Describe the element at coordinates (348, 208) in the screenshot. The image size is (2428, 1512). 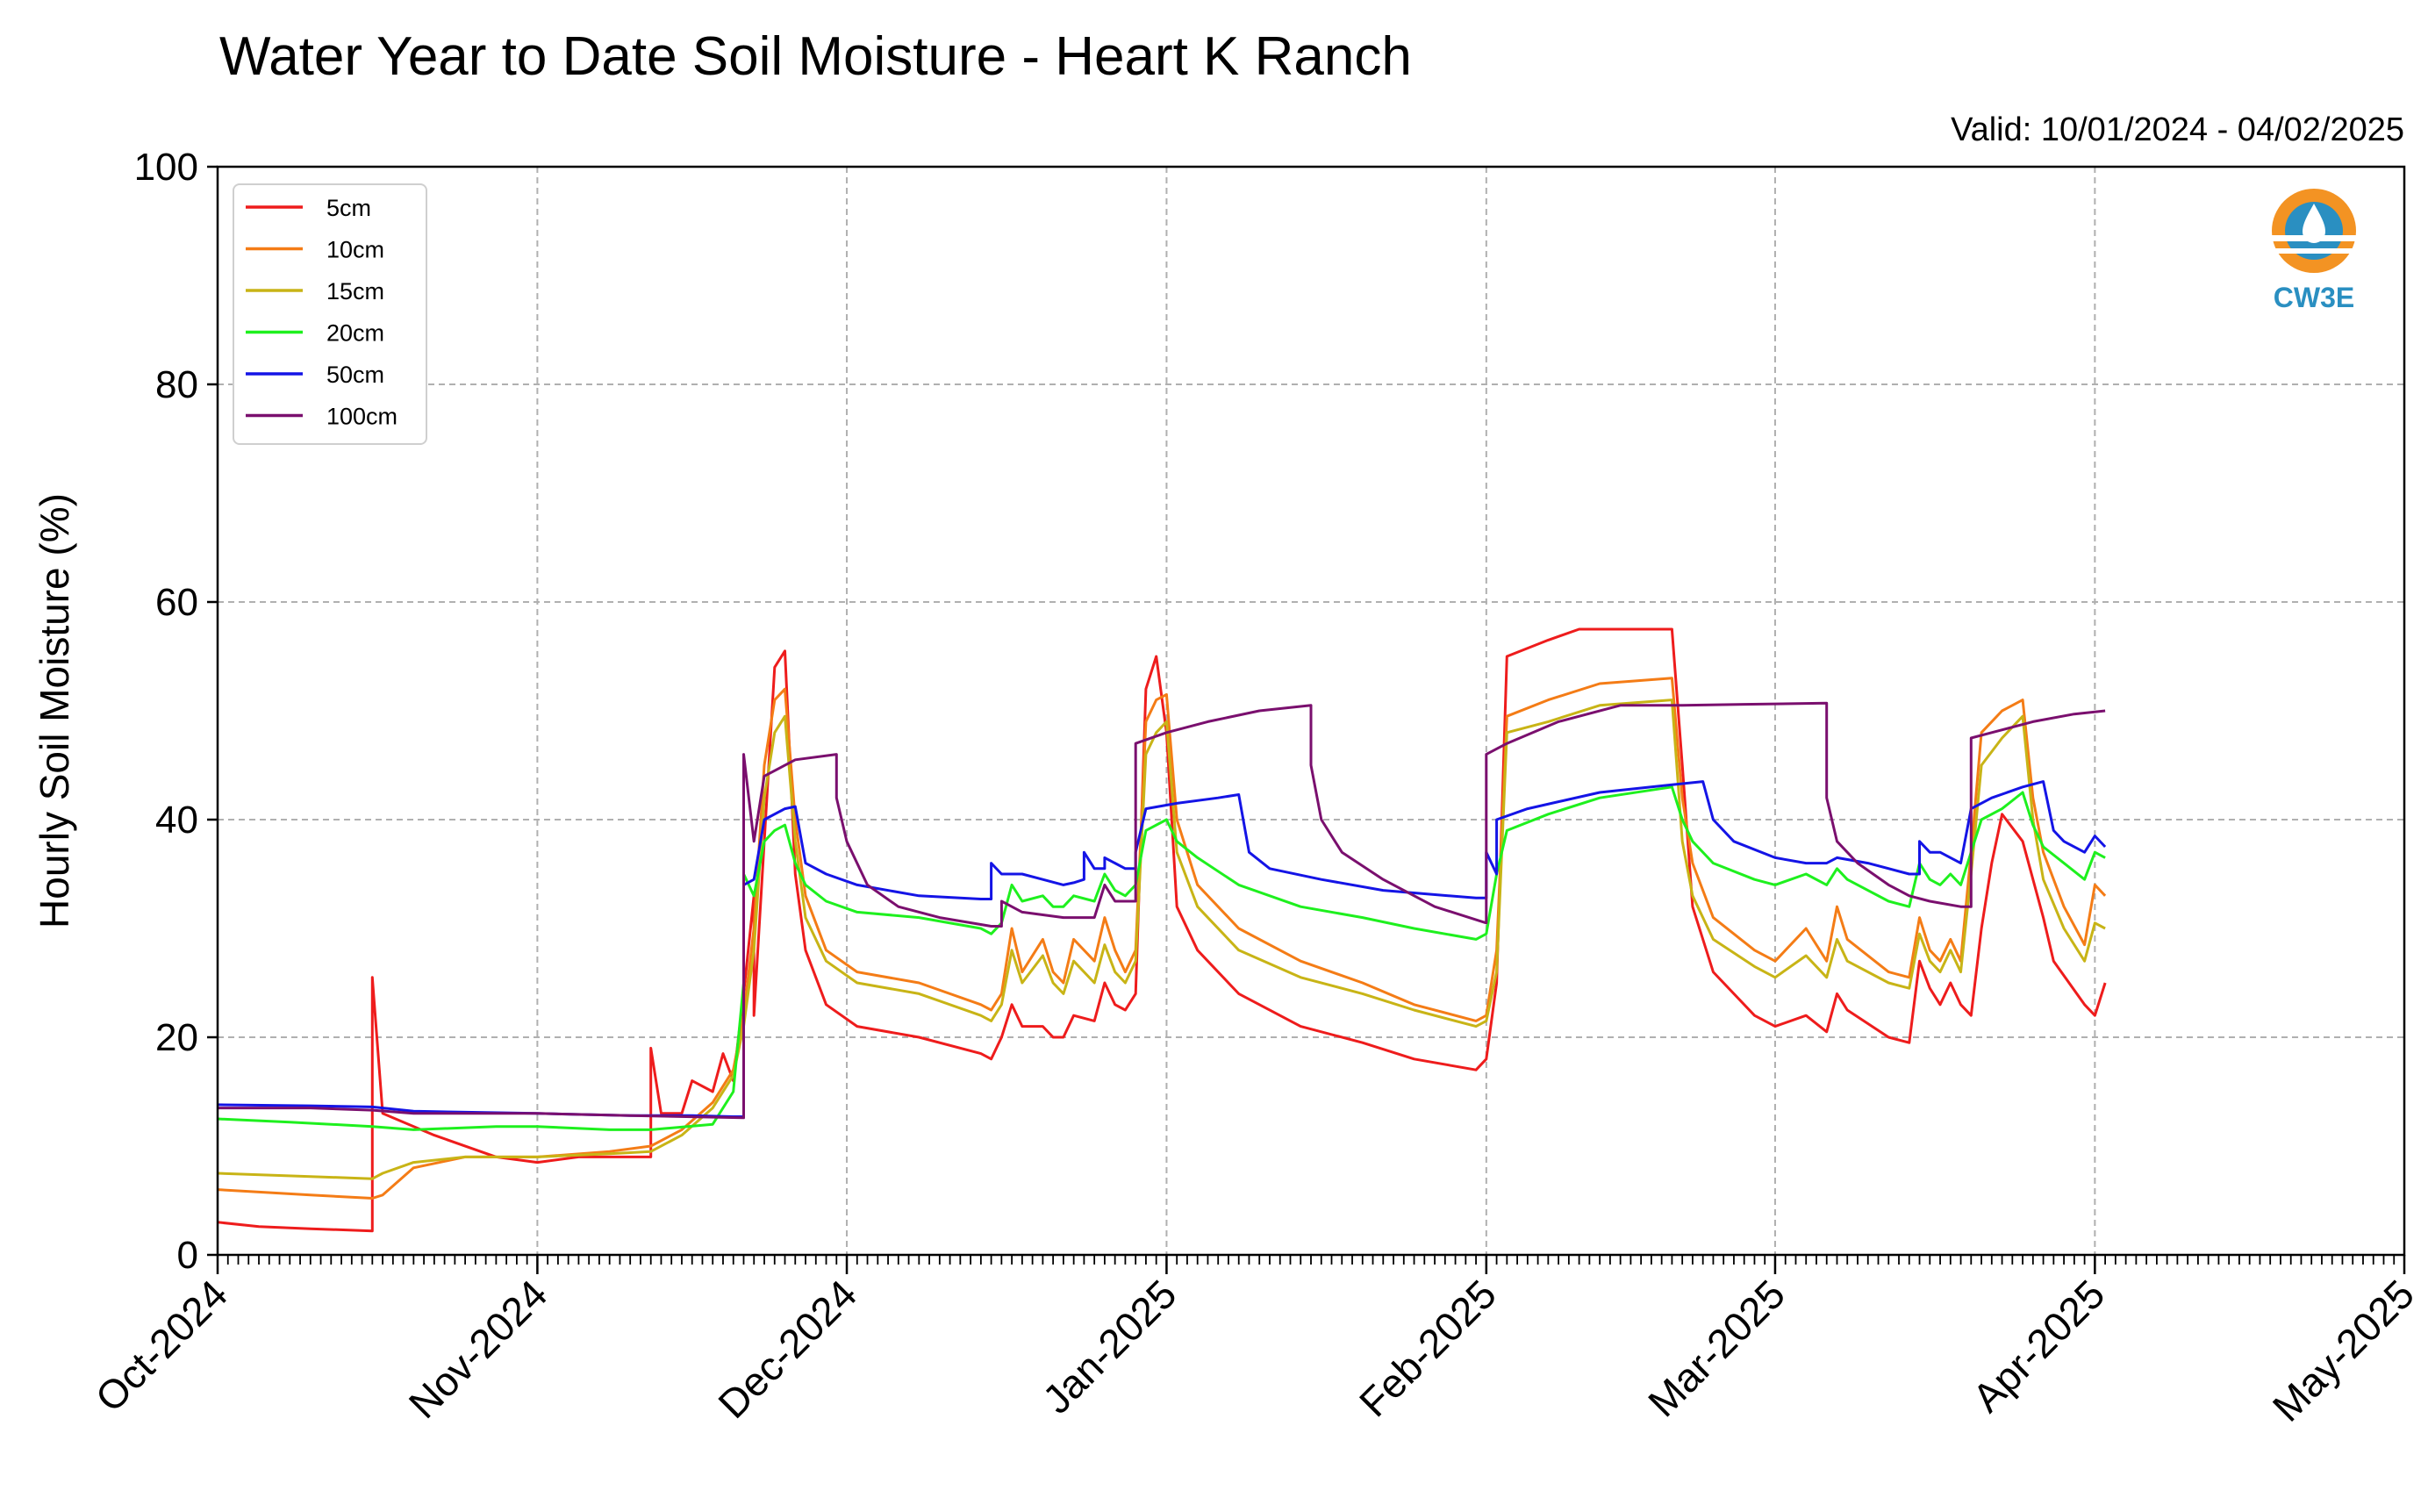
I see `legend-label-5cm: 5cm` at that location.